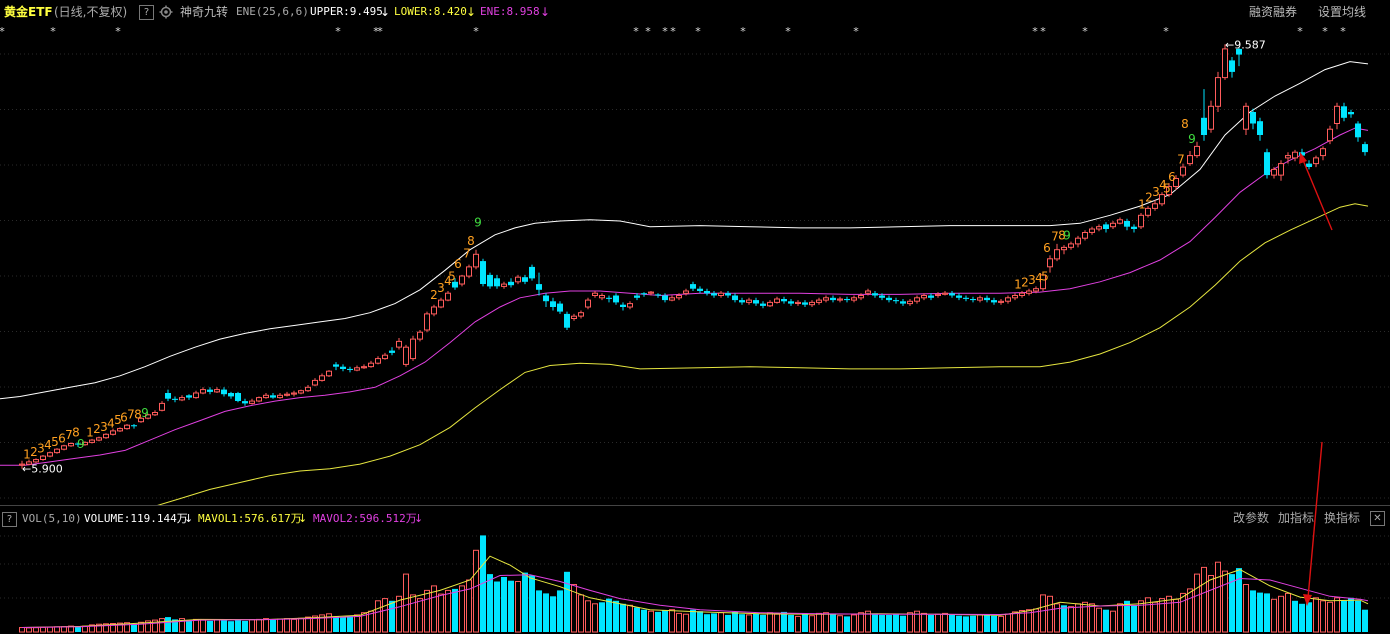 The width and height of the screenshot is (1390, 634). What do you see at coordinates (1303, 158) in the screenshot?
I see `annotation-arrowhead-upper` at bounding box center [1303, 158].